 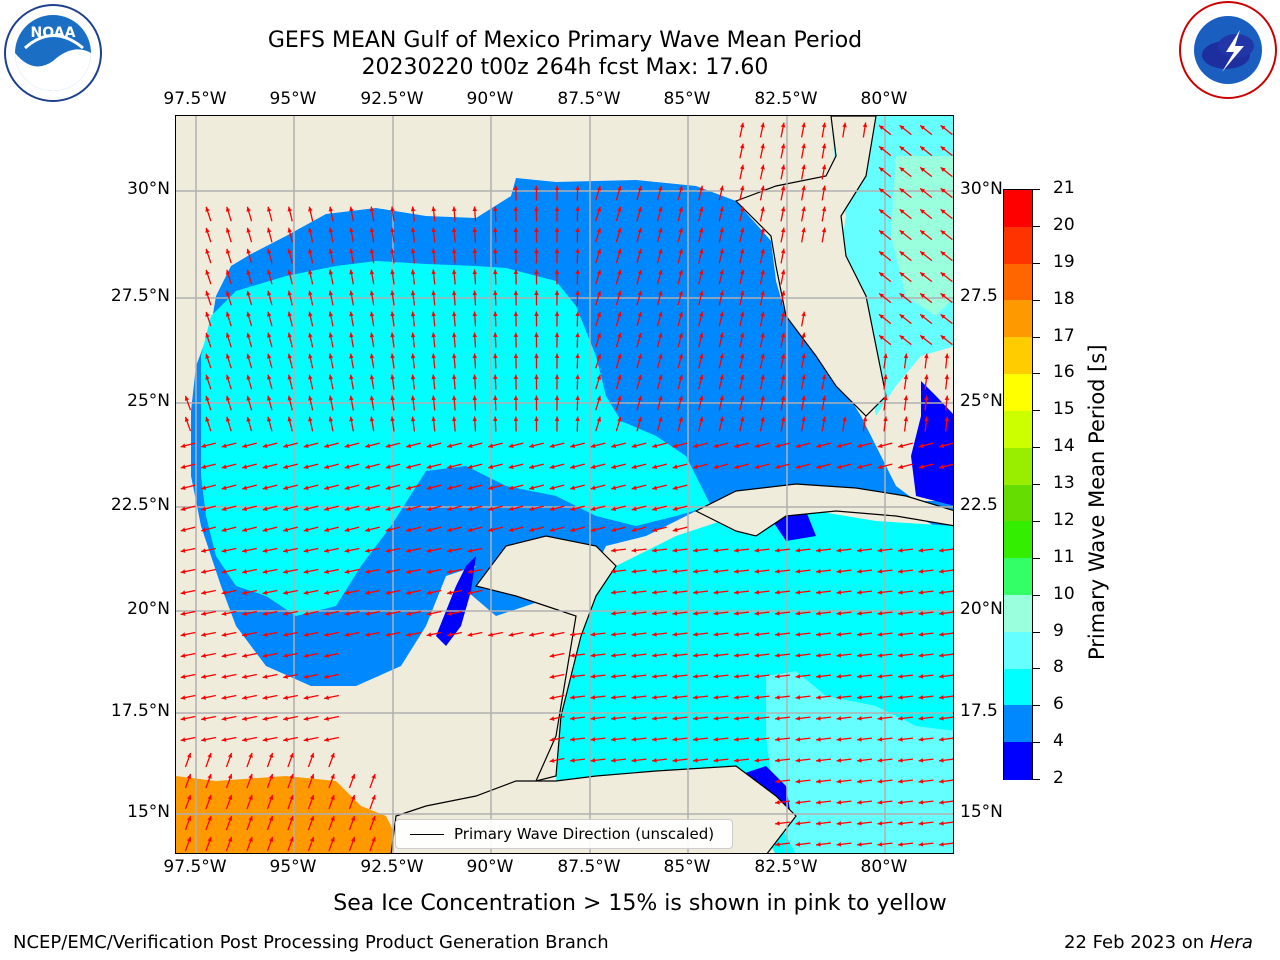 I want to click on footer-machine: Hera, so click(x=1231, y=942).